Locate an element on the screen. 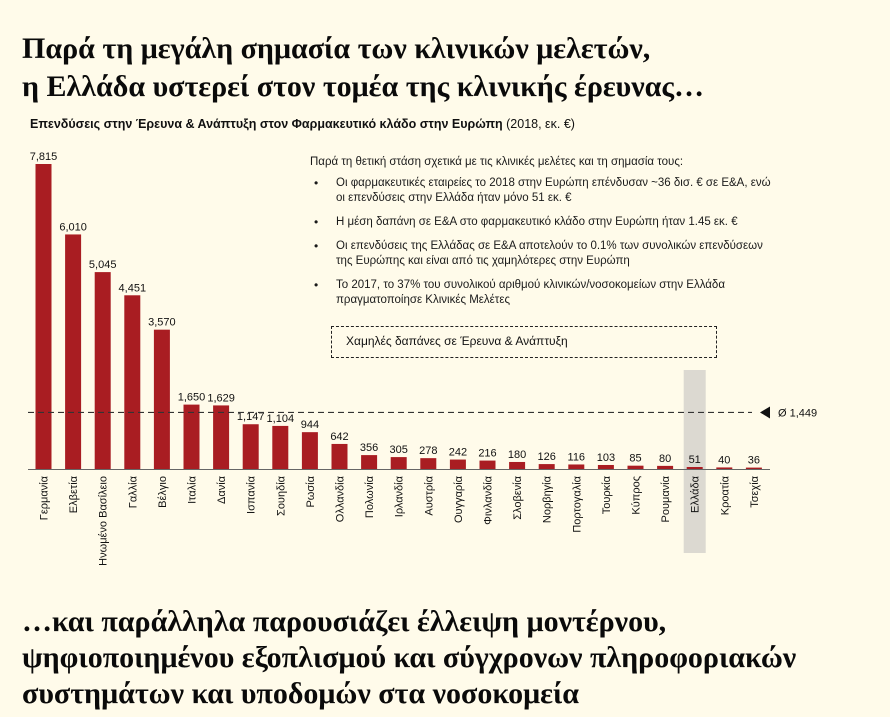 Image resolution: width=890 pixels, height=717 pixels. bar-value-label: 216 is located at coordinates (487, 454).